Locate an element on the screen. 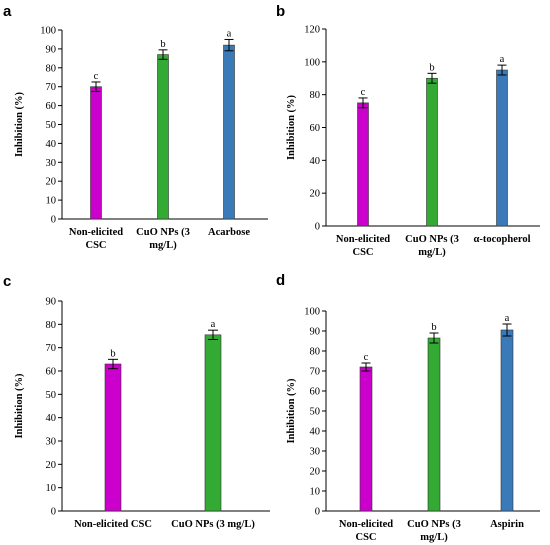 This screenshot has height=545, width=550. y-tick-label: 120 is located at coordinates (312, 30).